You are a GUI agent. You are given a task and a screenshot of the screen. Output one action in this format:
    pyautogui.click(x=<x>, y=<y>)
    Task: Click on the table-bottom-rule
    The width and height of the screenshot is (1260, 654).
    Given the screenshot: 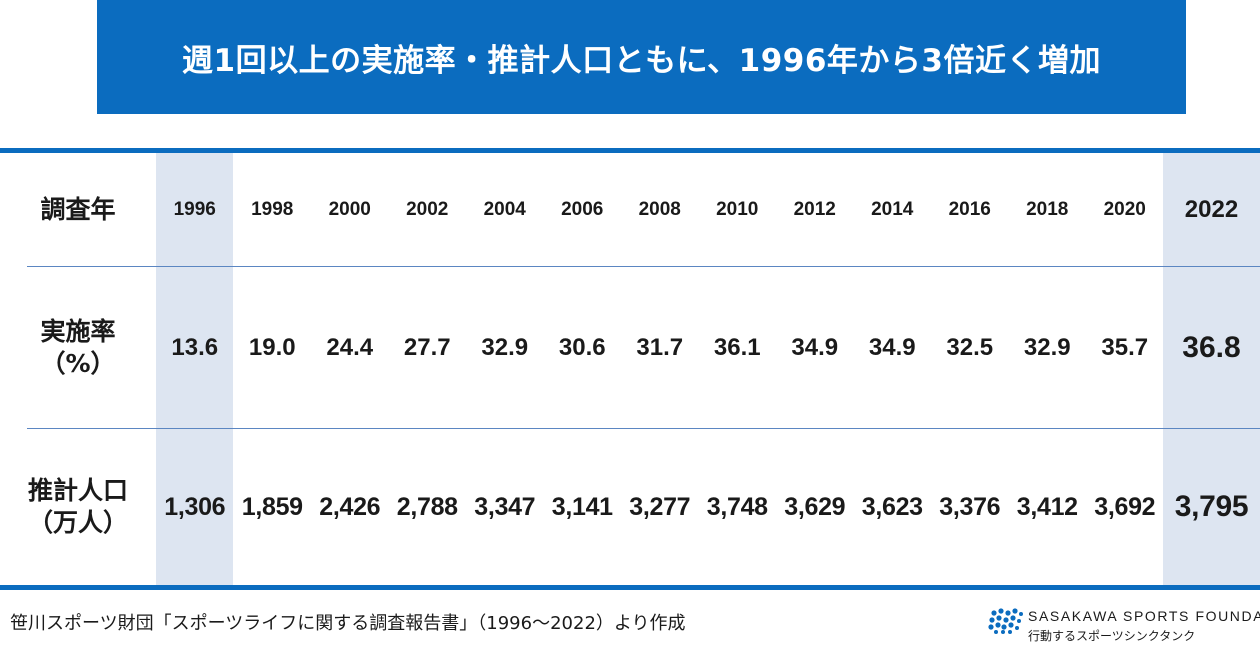 What is the action you would take?
    pyautogui.click(x=630, y=587)
    